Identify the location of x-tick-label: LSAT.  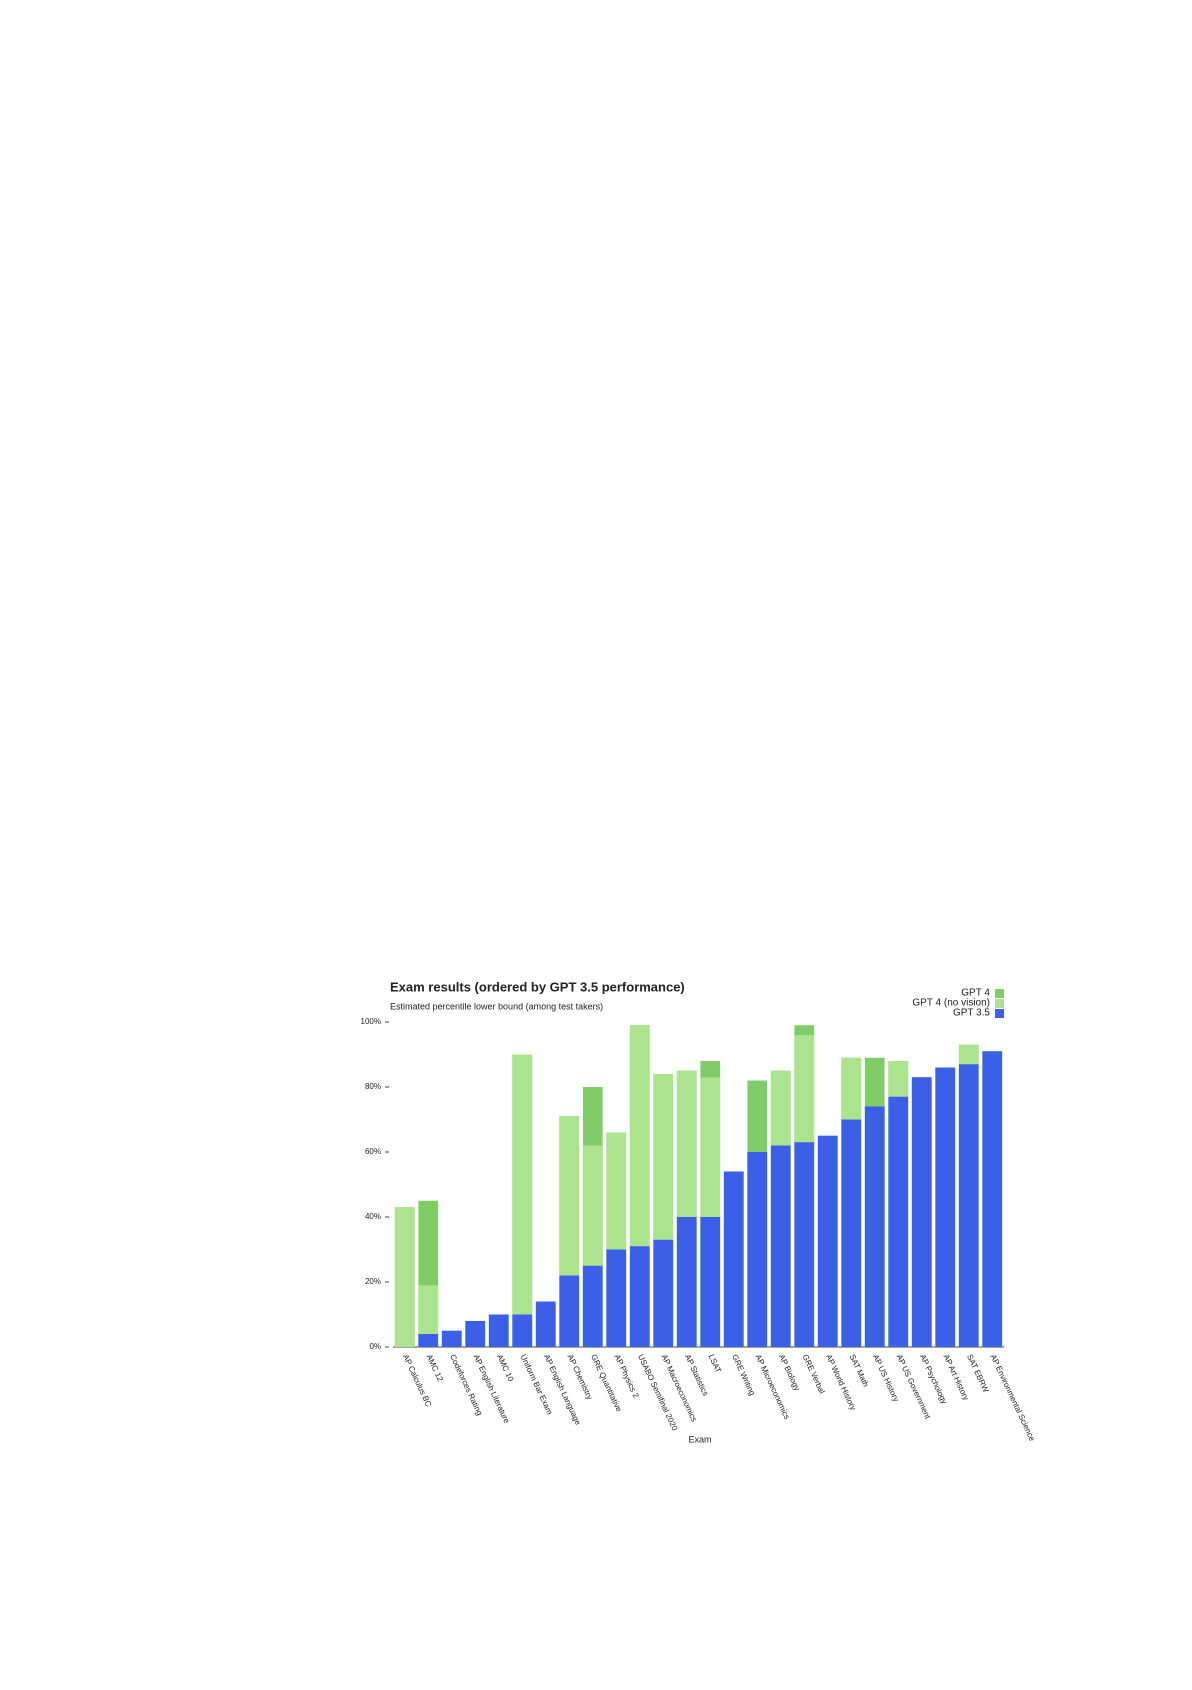
(715, 1364).